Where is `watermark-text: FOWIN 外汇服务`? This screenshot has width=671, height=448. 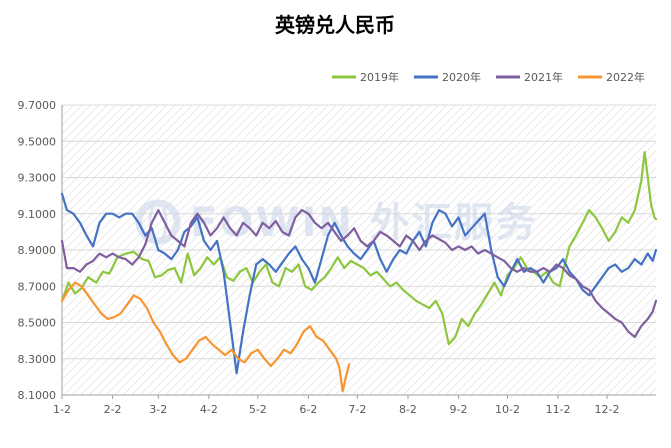 watermark-text: FOWIN 外汇服务 is located at coordinates (364, 223).